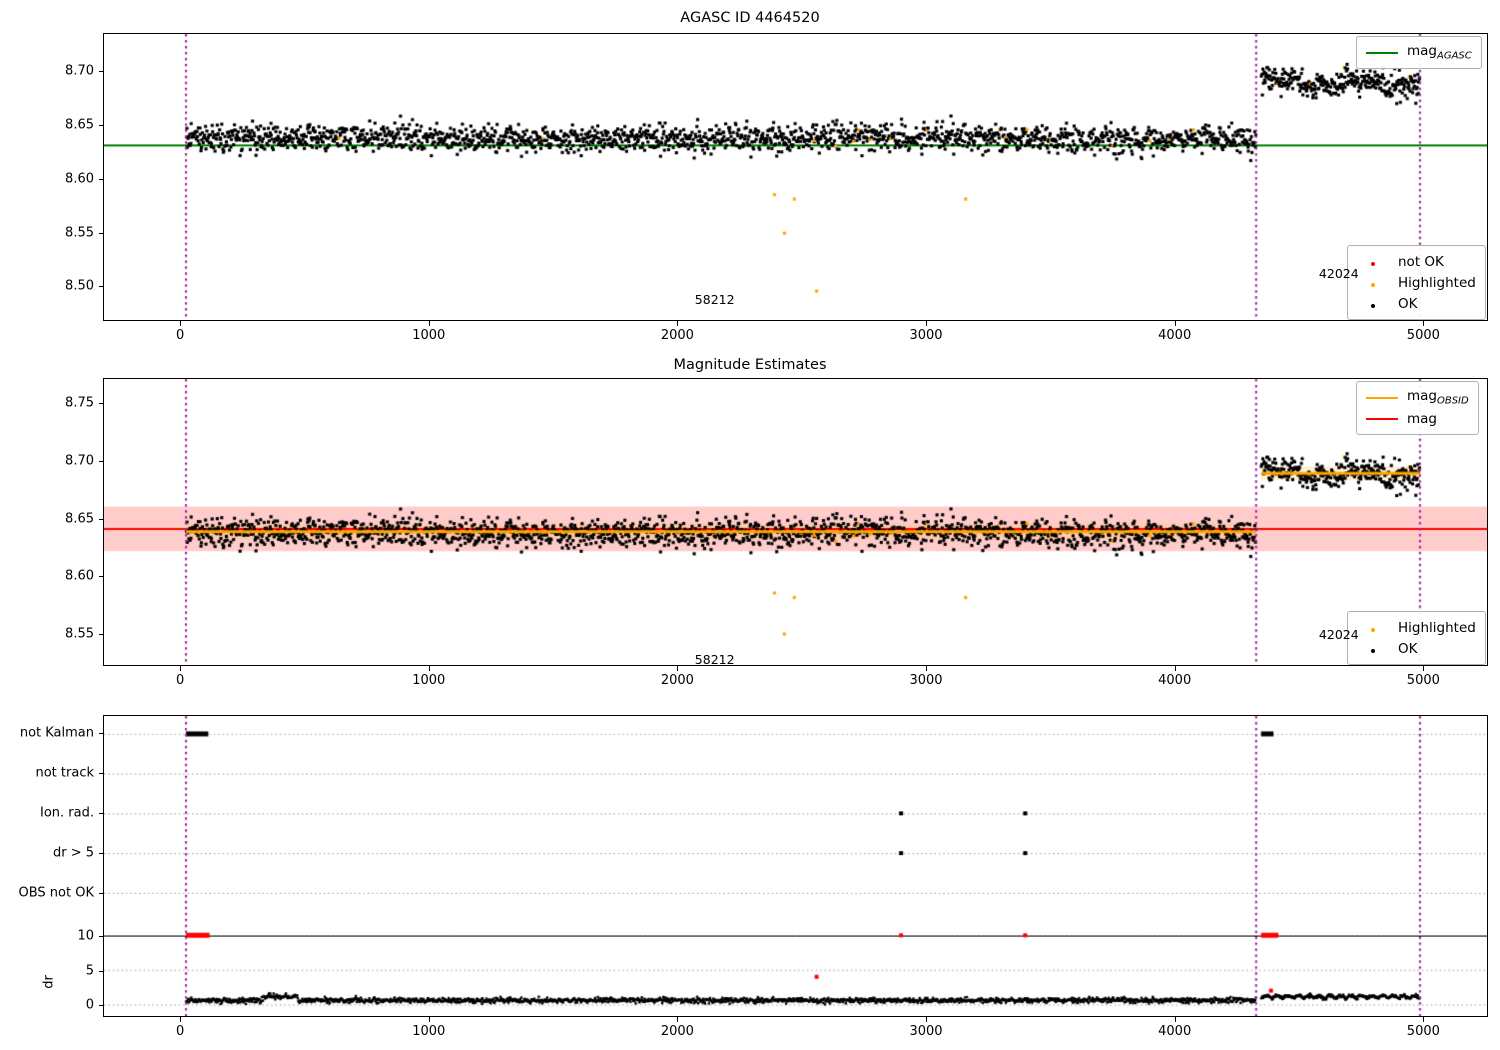 The width and height of the screenshot is (1500, 1050). Describe the element at coordinates (1439, 52) in the screenshot. I see `legend-label-mag-agasc: magAGASC` at that location.